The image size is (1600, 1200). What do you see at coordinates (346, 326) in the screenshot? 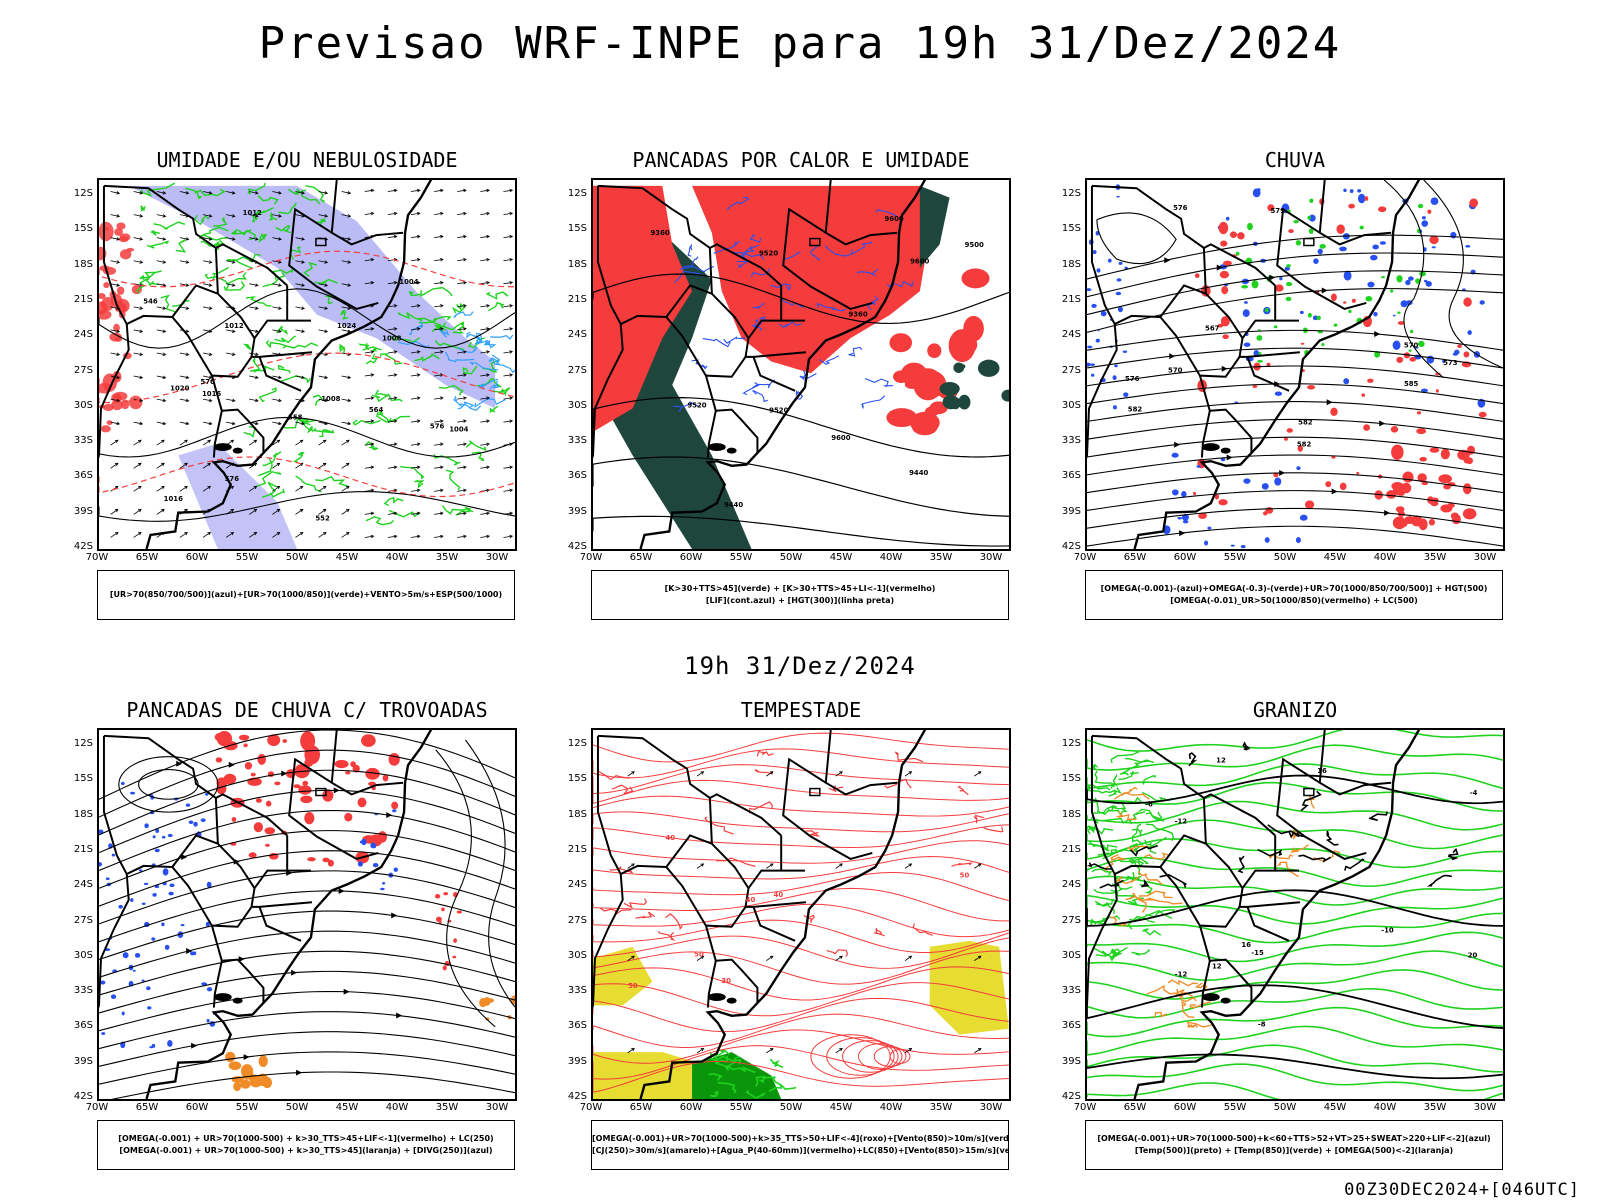
I see `contour-label: 1024` at bounding box center [346, 326].